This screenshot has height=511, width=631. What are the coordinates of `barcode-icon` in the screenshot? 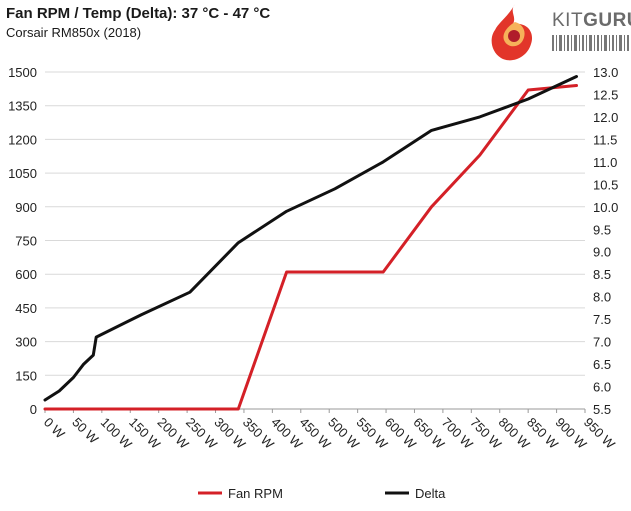 It's located at (590, 43).